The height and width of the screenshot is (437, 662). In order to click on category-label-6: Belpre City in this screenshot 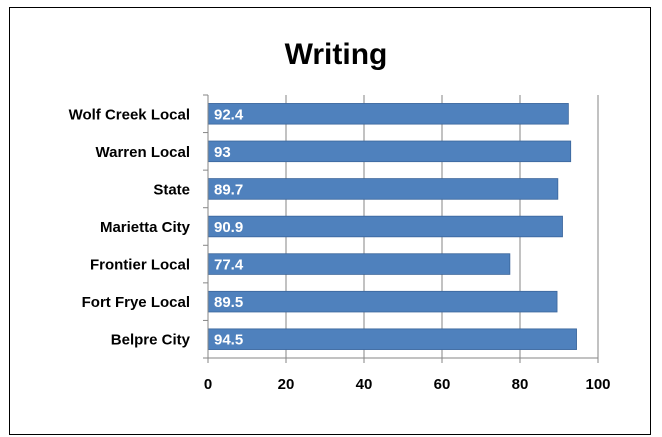, I will do `click(151, 340)`.